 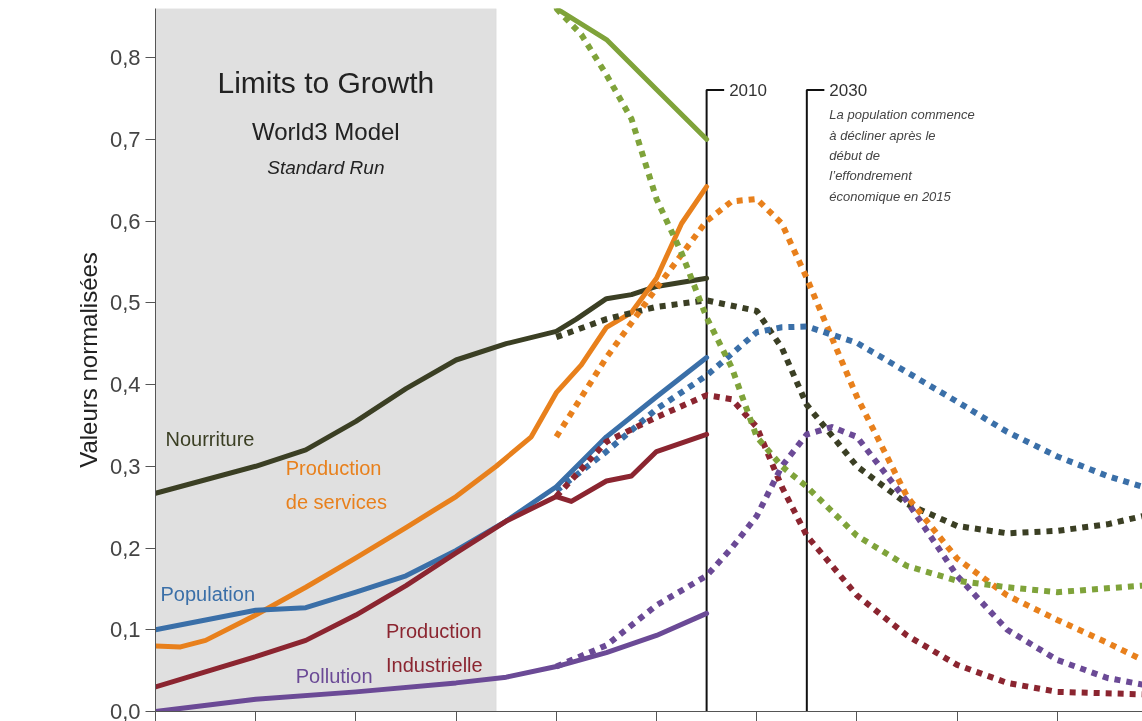 What do you see at coordinates (125, 303) in the screenshot?
I see `y-tick-label: 0,5` at bounding box center [125, 303].